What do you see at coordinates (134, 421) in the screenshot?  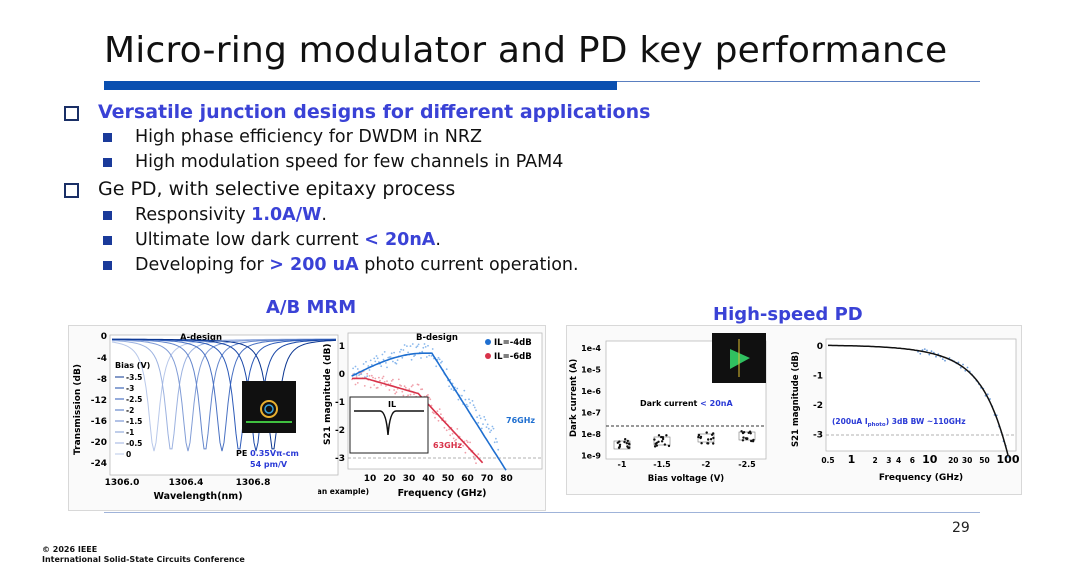 I see `a-legend-label: -1.5` at bounding box center [134, 421].